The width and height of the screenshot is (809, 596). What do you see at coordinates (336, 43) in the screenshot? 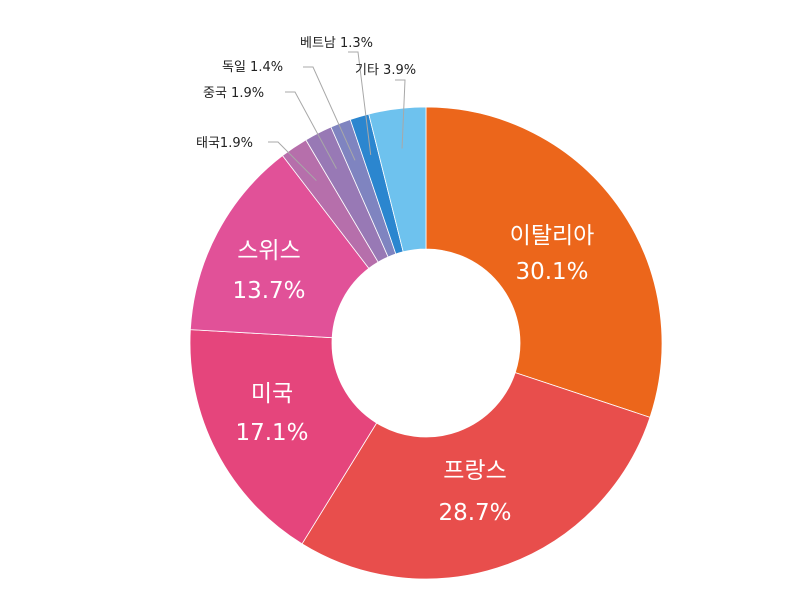
I see `outer-label-vietnam: 베트남 1.3%` at bounding box center [336, 43].